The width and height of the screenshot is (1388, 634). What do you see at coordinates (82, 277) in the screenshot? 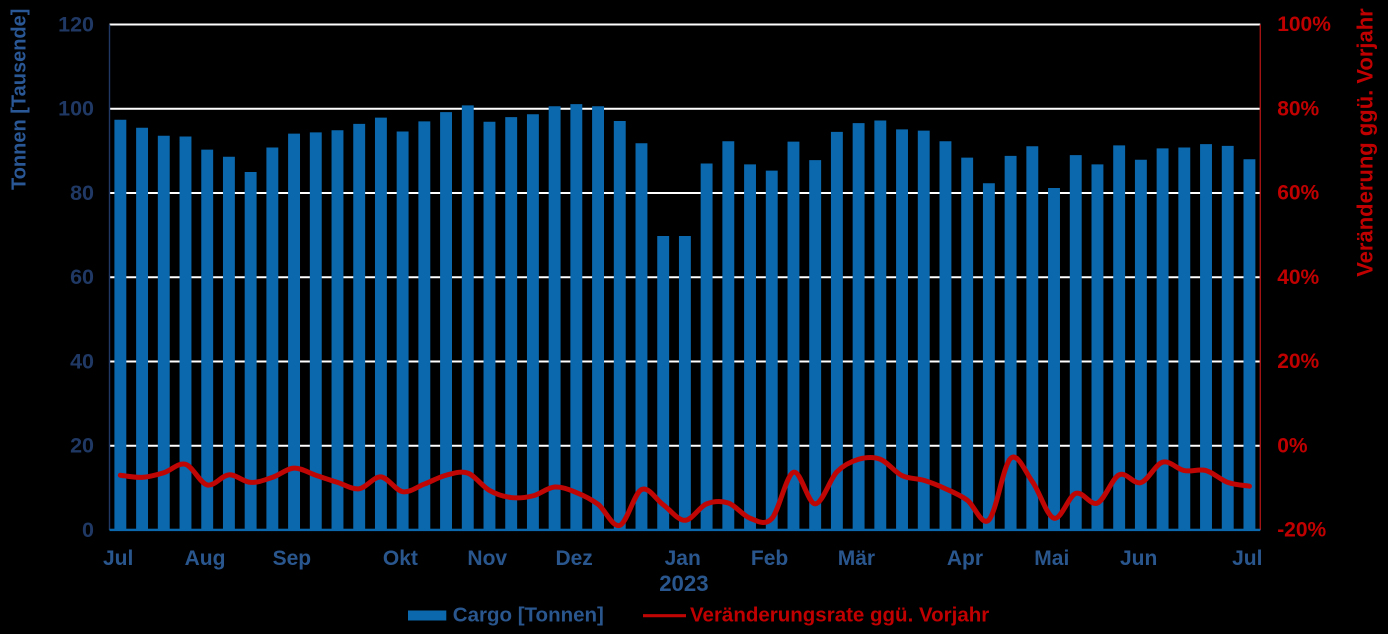
I see `svg-text: 60` at bounding box center [82, 277].